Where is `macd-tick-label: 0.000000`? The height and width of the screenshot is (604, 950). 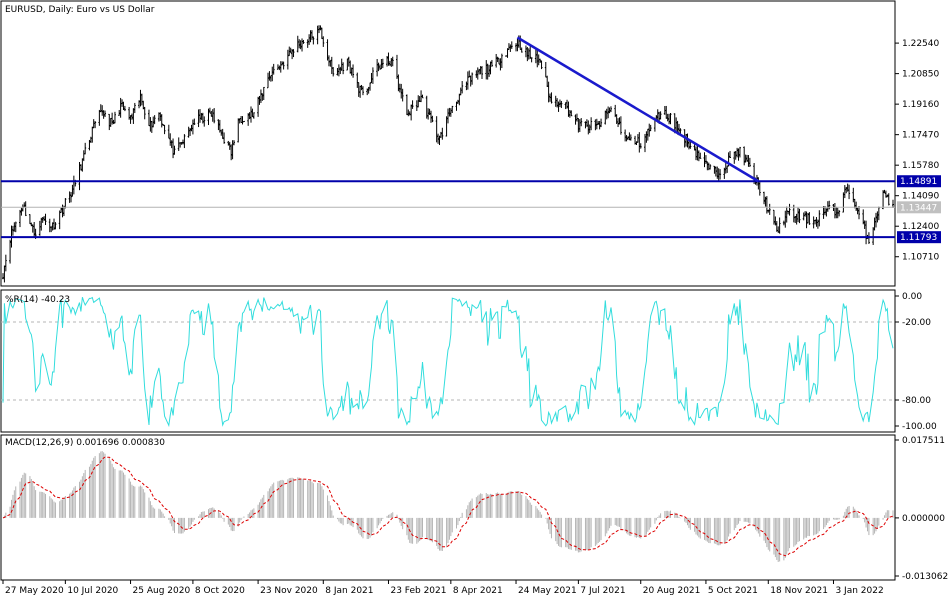 macd-tick-label: 0.000000 is located at coordinates (923, 519).